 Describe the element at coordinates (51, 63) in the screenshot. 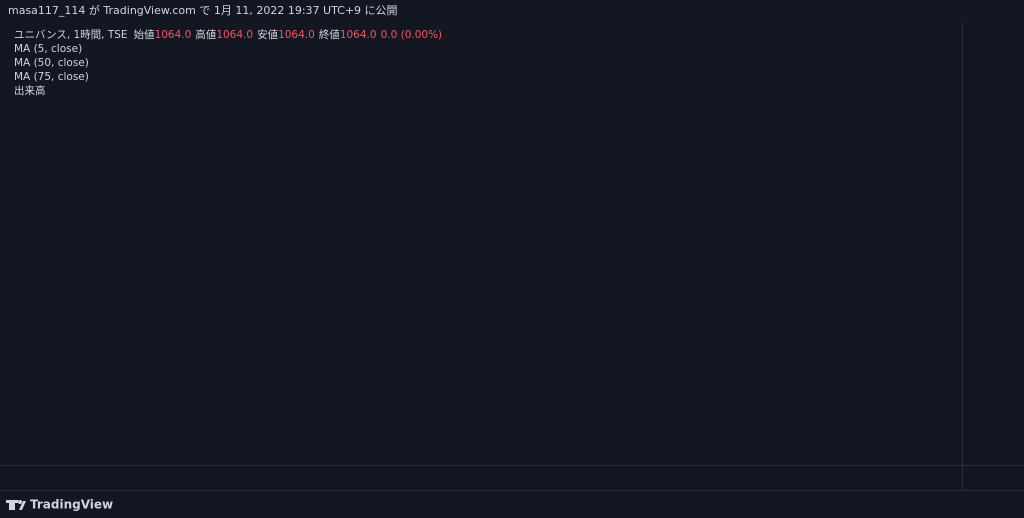

I see `legend-ma: MA (50, close)` at that location.